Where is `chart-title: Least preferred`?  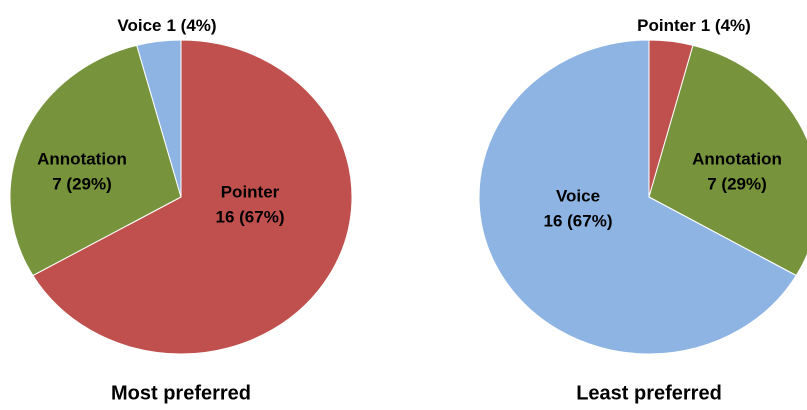 chart-title: Least preferred is located at coordinates (649, 393).